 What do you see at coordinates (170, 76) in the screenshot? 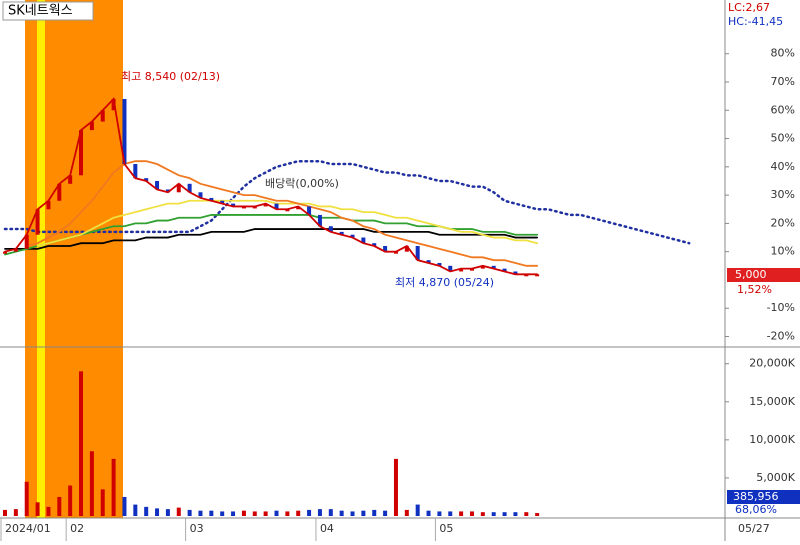
I see `high-annotation: 최고 8,540 (02/13)` at bounding box center [170, 76].